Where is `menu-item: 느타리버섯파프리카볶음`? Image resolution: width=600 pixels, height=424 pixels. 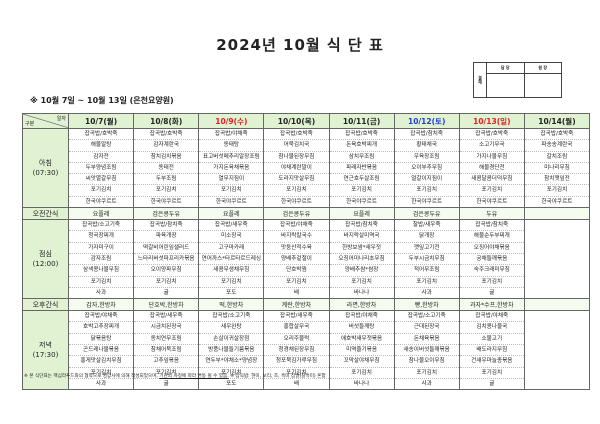
menu-item: 느타리버섯파프리카볶음 is located at coordinates (166, 260).